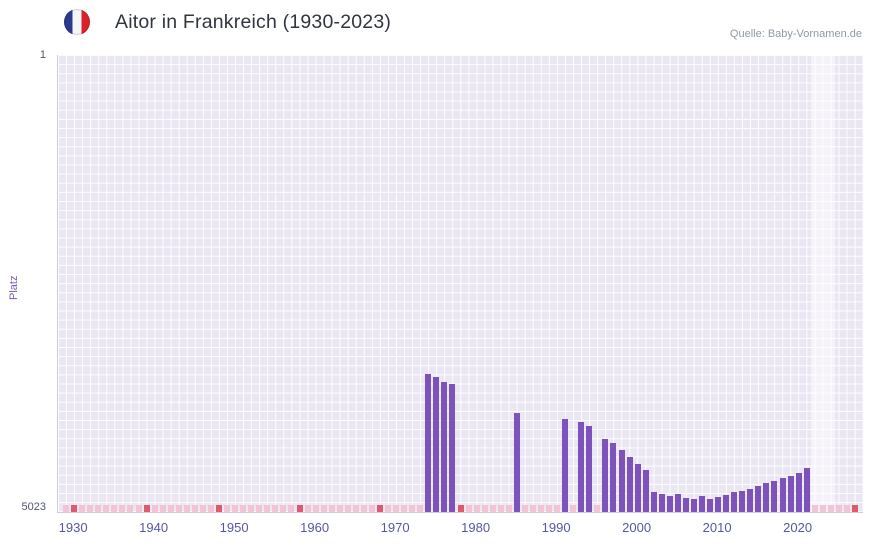 The height and width of the screenshot is (552, 873). What do you see at coordinates (556, 527) in the screenshot?
I see `x-tick-label: 1990` at bounding box center [556, 527].